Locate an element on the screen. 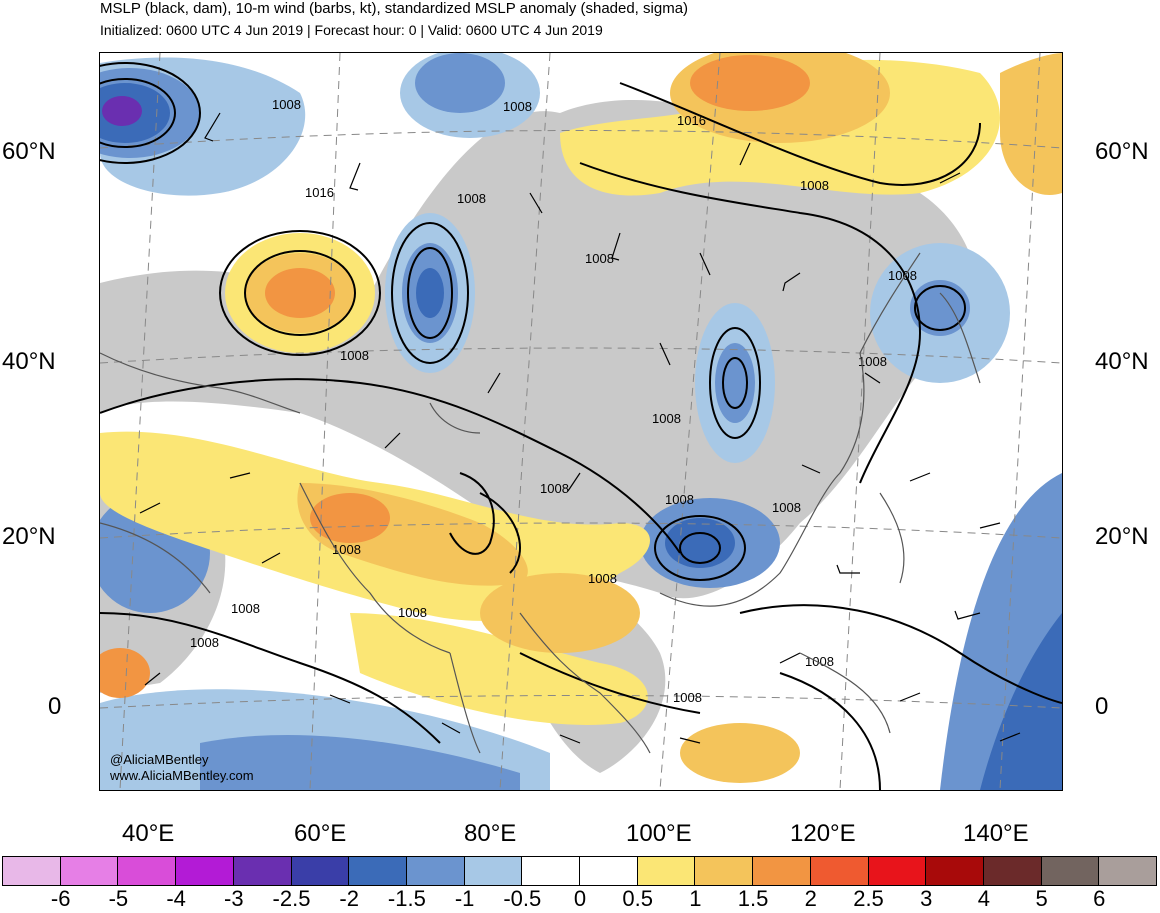 The height and width of the screenshot is (913, 1160). credit-url: www.AliciaMBentley.com is located at coordinates (182, 775).